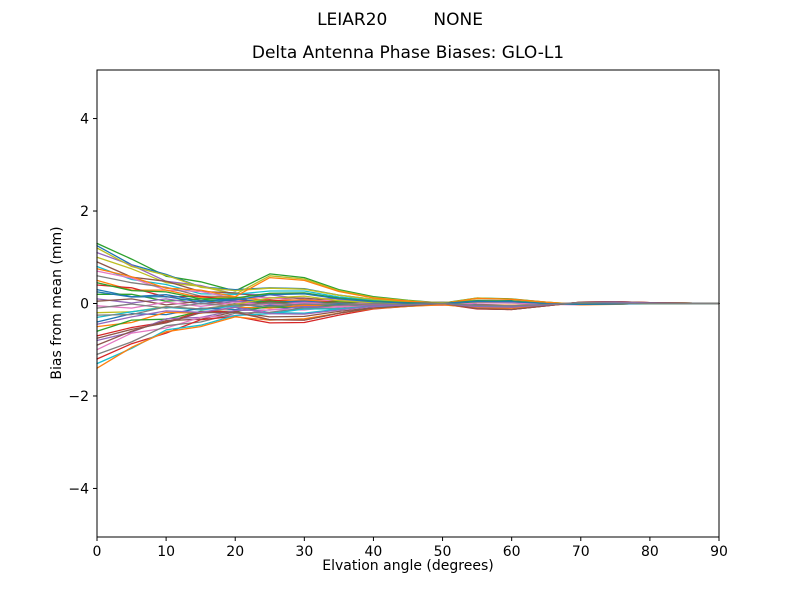  Describe the element at coordinates (719, 552) in the screenshot. I see `x-tick-label: 90` at that location.